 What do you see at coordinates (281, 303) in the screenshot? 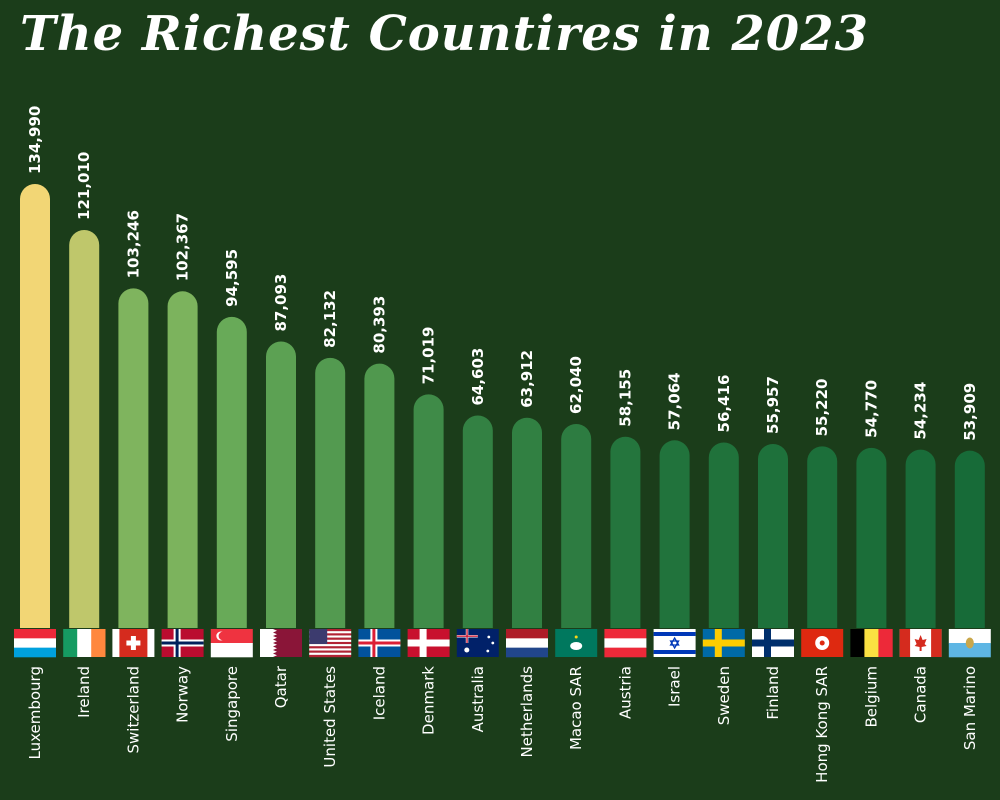
I see `value-label-qatar: 87,093` at bounding box center [281, 303].